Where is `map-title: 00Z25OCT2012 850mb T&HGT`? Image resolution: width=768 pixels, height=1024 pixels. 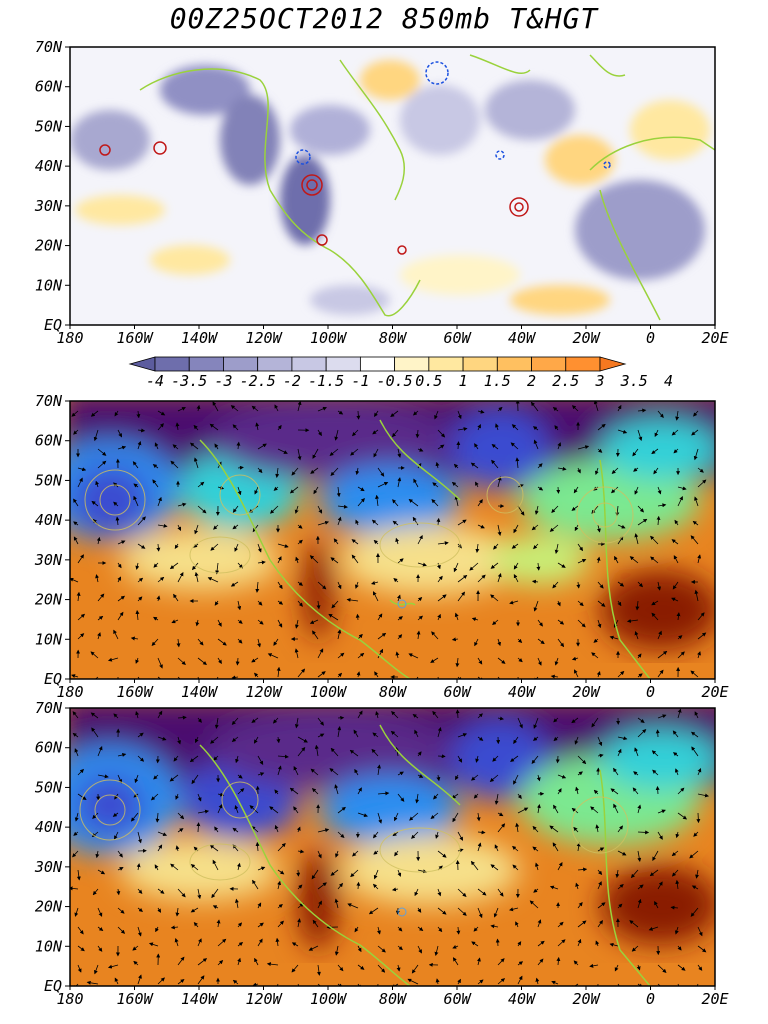 map-title: 00Z25OCT2012 850mb T&HGT is located at coordinates (384, 18).